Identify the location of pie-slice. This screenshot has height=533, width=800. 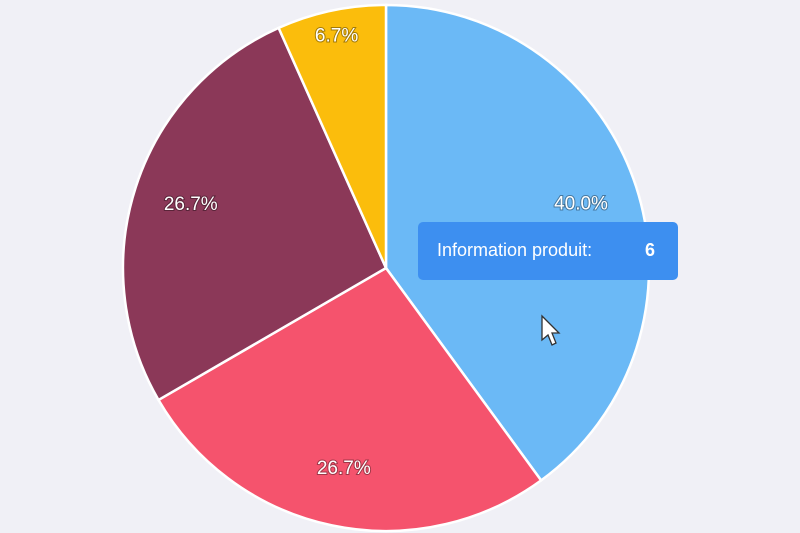
(332, 136).